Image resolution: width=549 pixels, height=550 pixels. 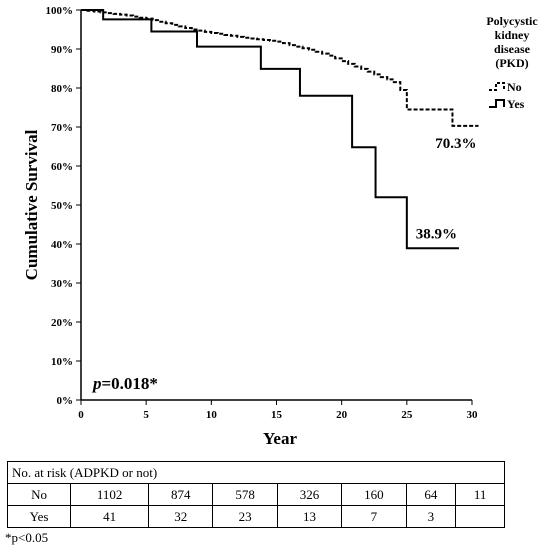 What do you see at coordinates (65, 401) in the screenshot?
I see `y-tick-label: 0%` at bounding box center [65, 401].